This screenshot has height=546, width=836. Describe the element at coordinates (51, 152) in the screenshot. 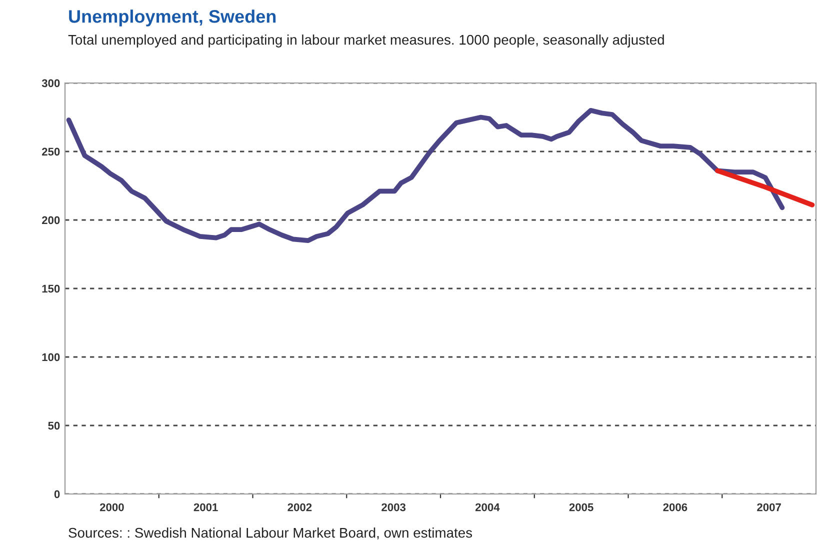

I see `y-tick-label: 250` at that location.